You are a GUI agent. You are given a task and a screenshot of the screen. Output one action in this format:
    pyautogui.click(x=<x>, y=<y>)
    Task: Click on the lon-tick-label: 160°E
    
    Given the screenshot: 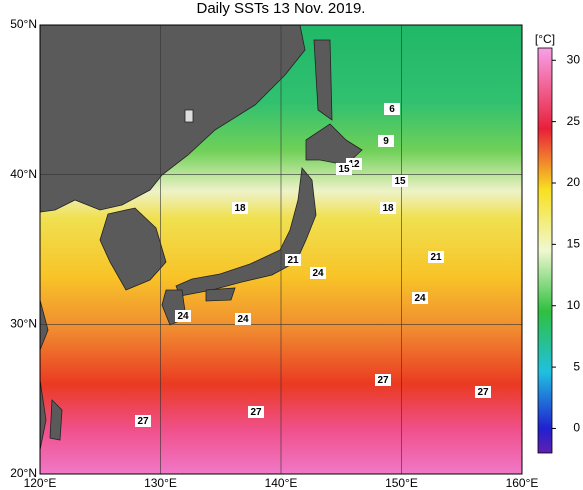 What is the action you would take?
    pyautogui.click(x=522, y=483)
    